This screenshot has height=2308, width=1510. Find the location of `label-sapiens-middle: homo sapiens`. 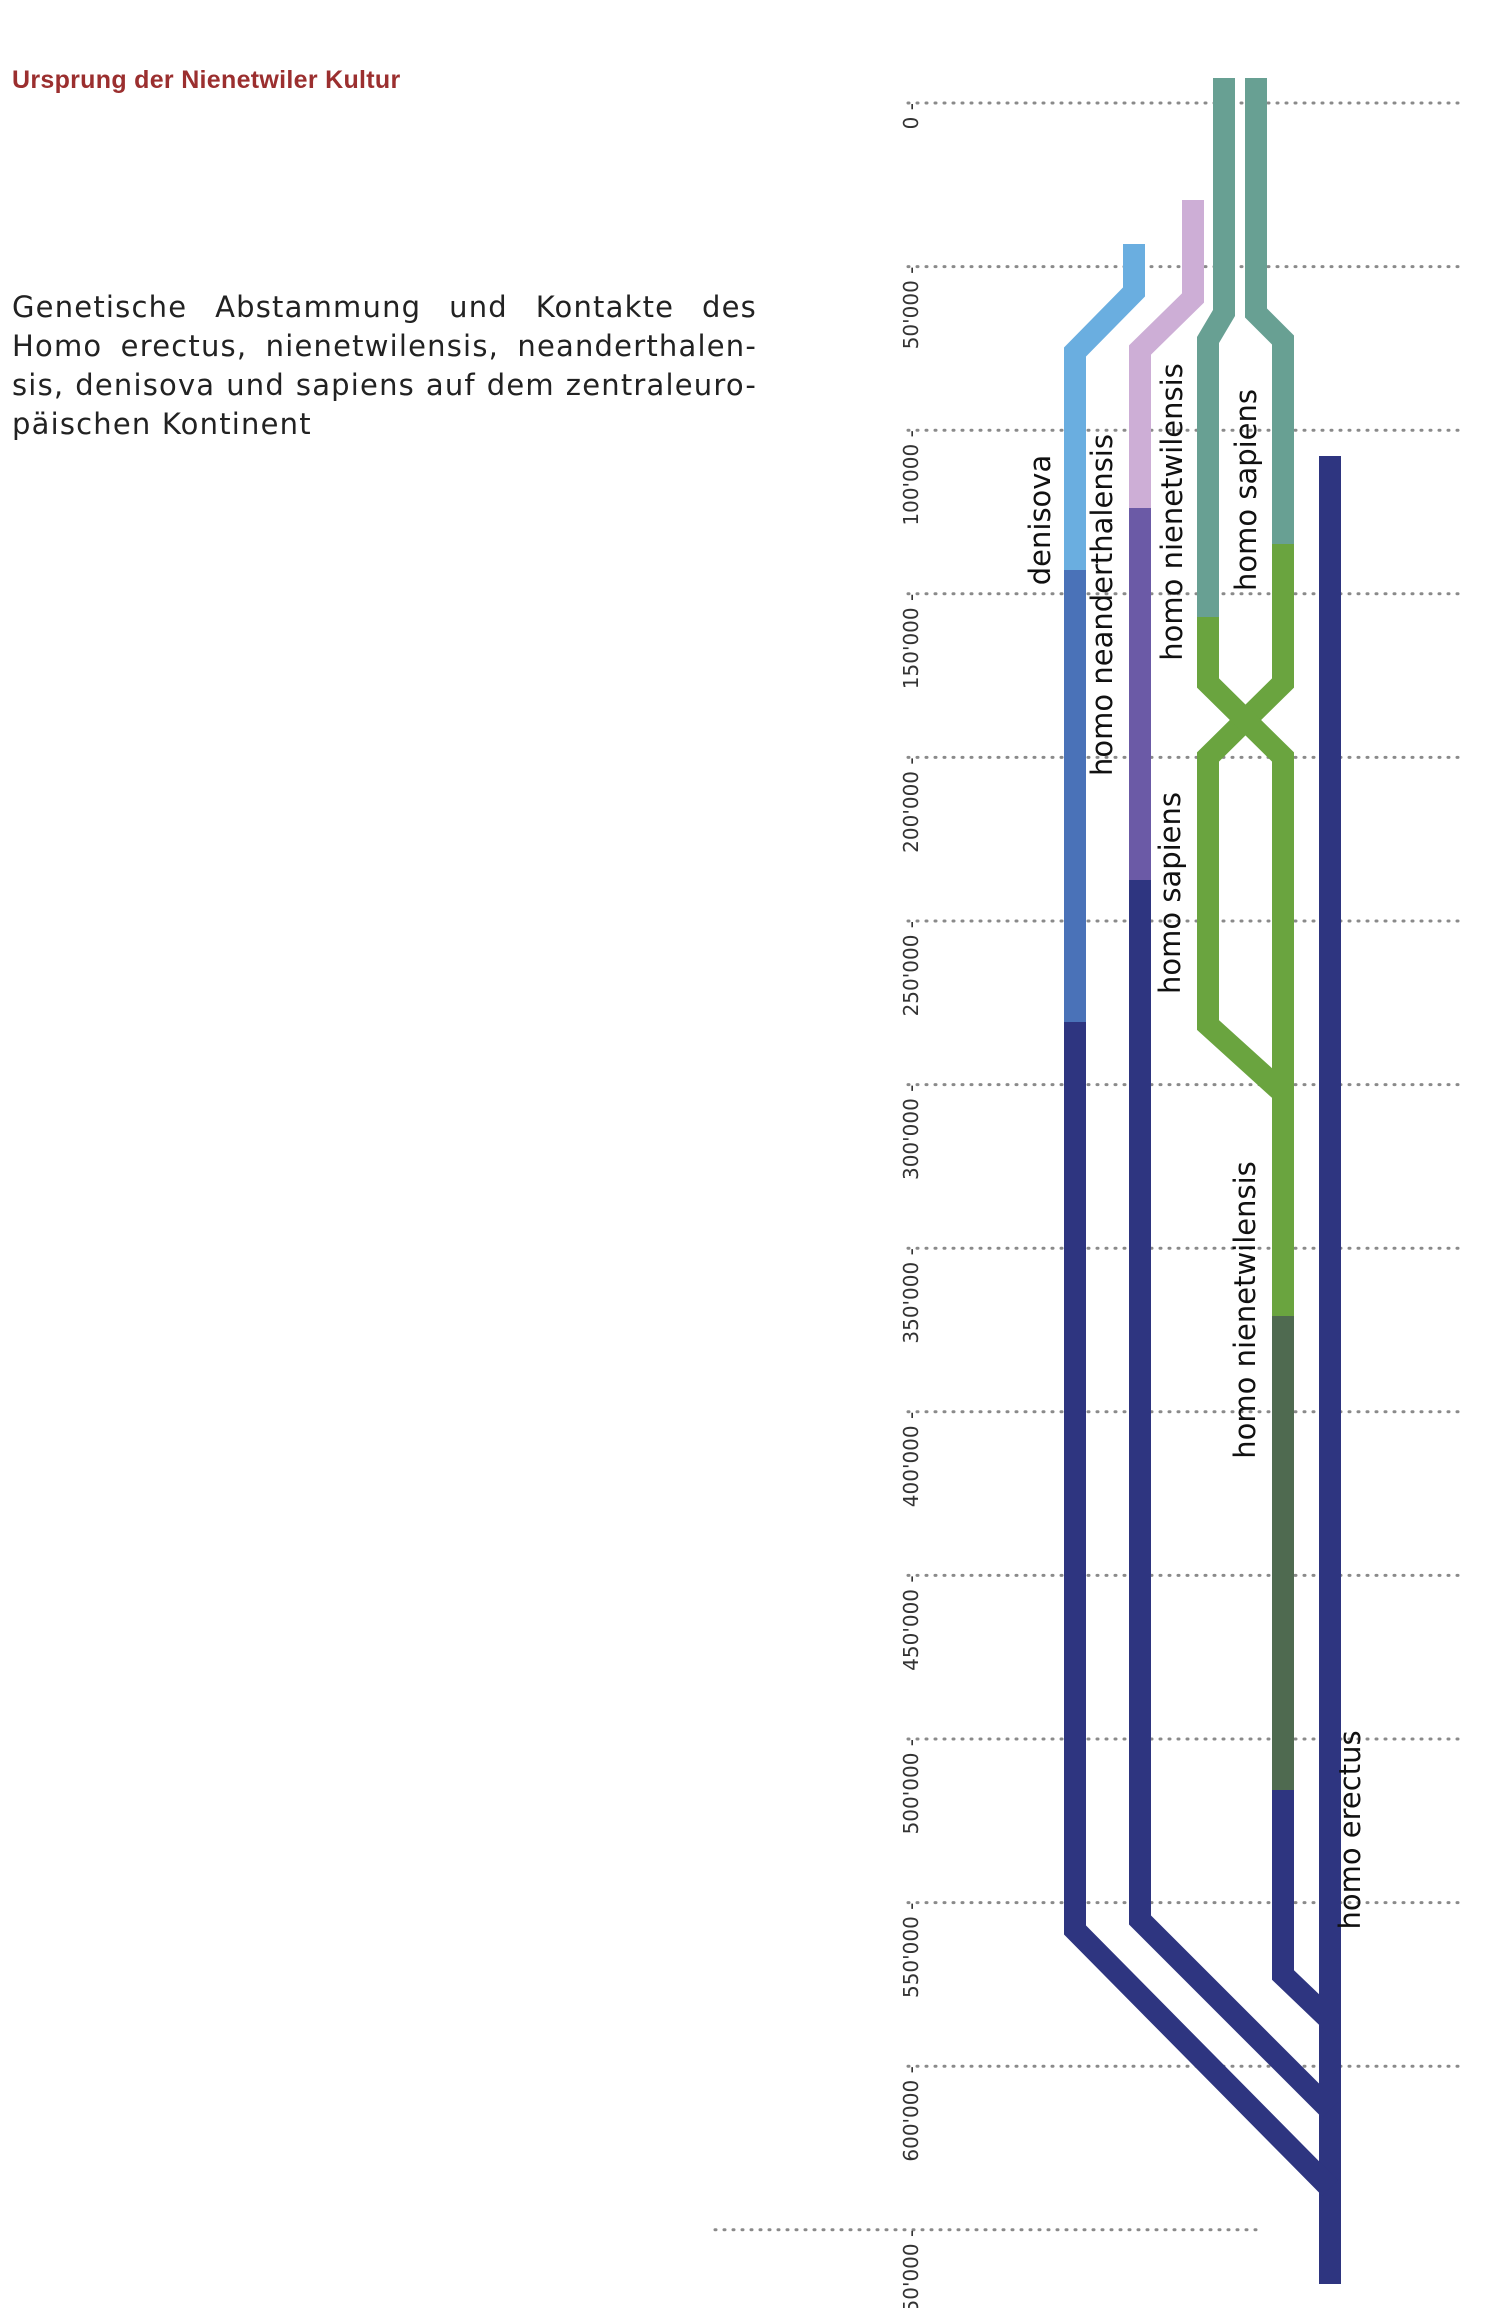

label-sapiens-middle: homo sapiens is located at coordinates (1170, 893).